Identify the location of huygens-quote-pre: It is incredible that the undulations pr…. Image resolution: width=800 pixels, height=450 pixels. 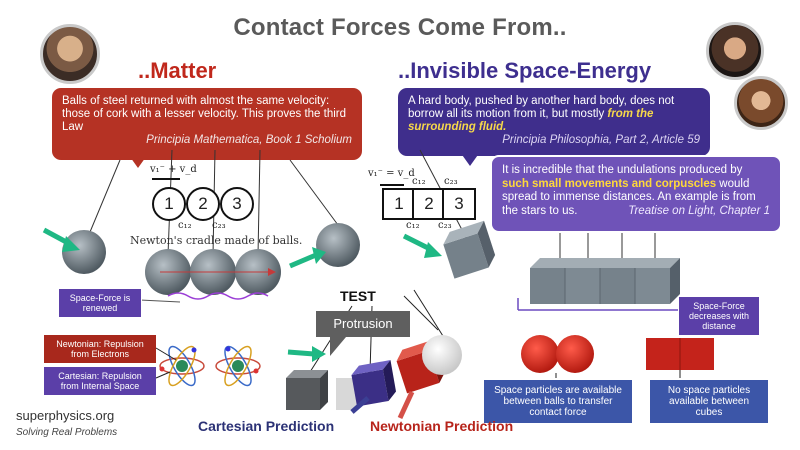
(622, 170).